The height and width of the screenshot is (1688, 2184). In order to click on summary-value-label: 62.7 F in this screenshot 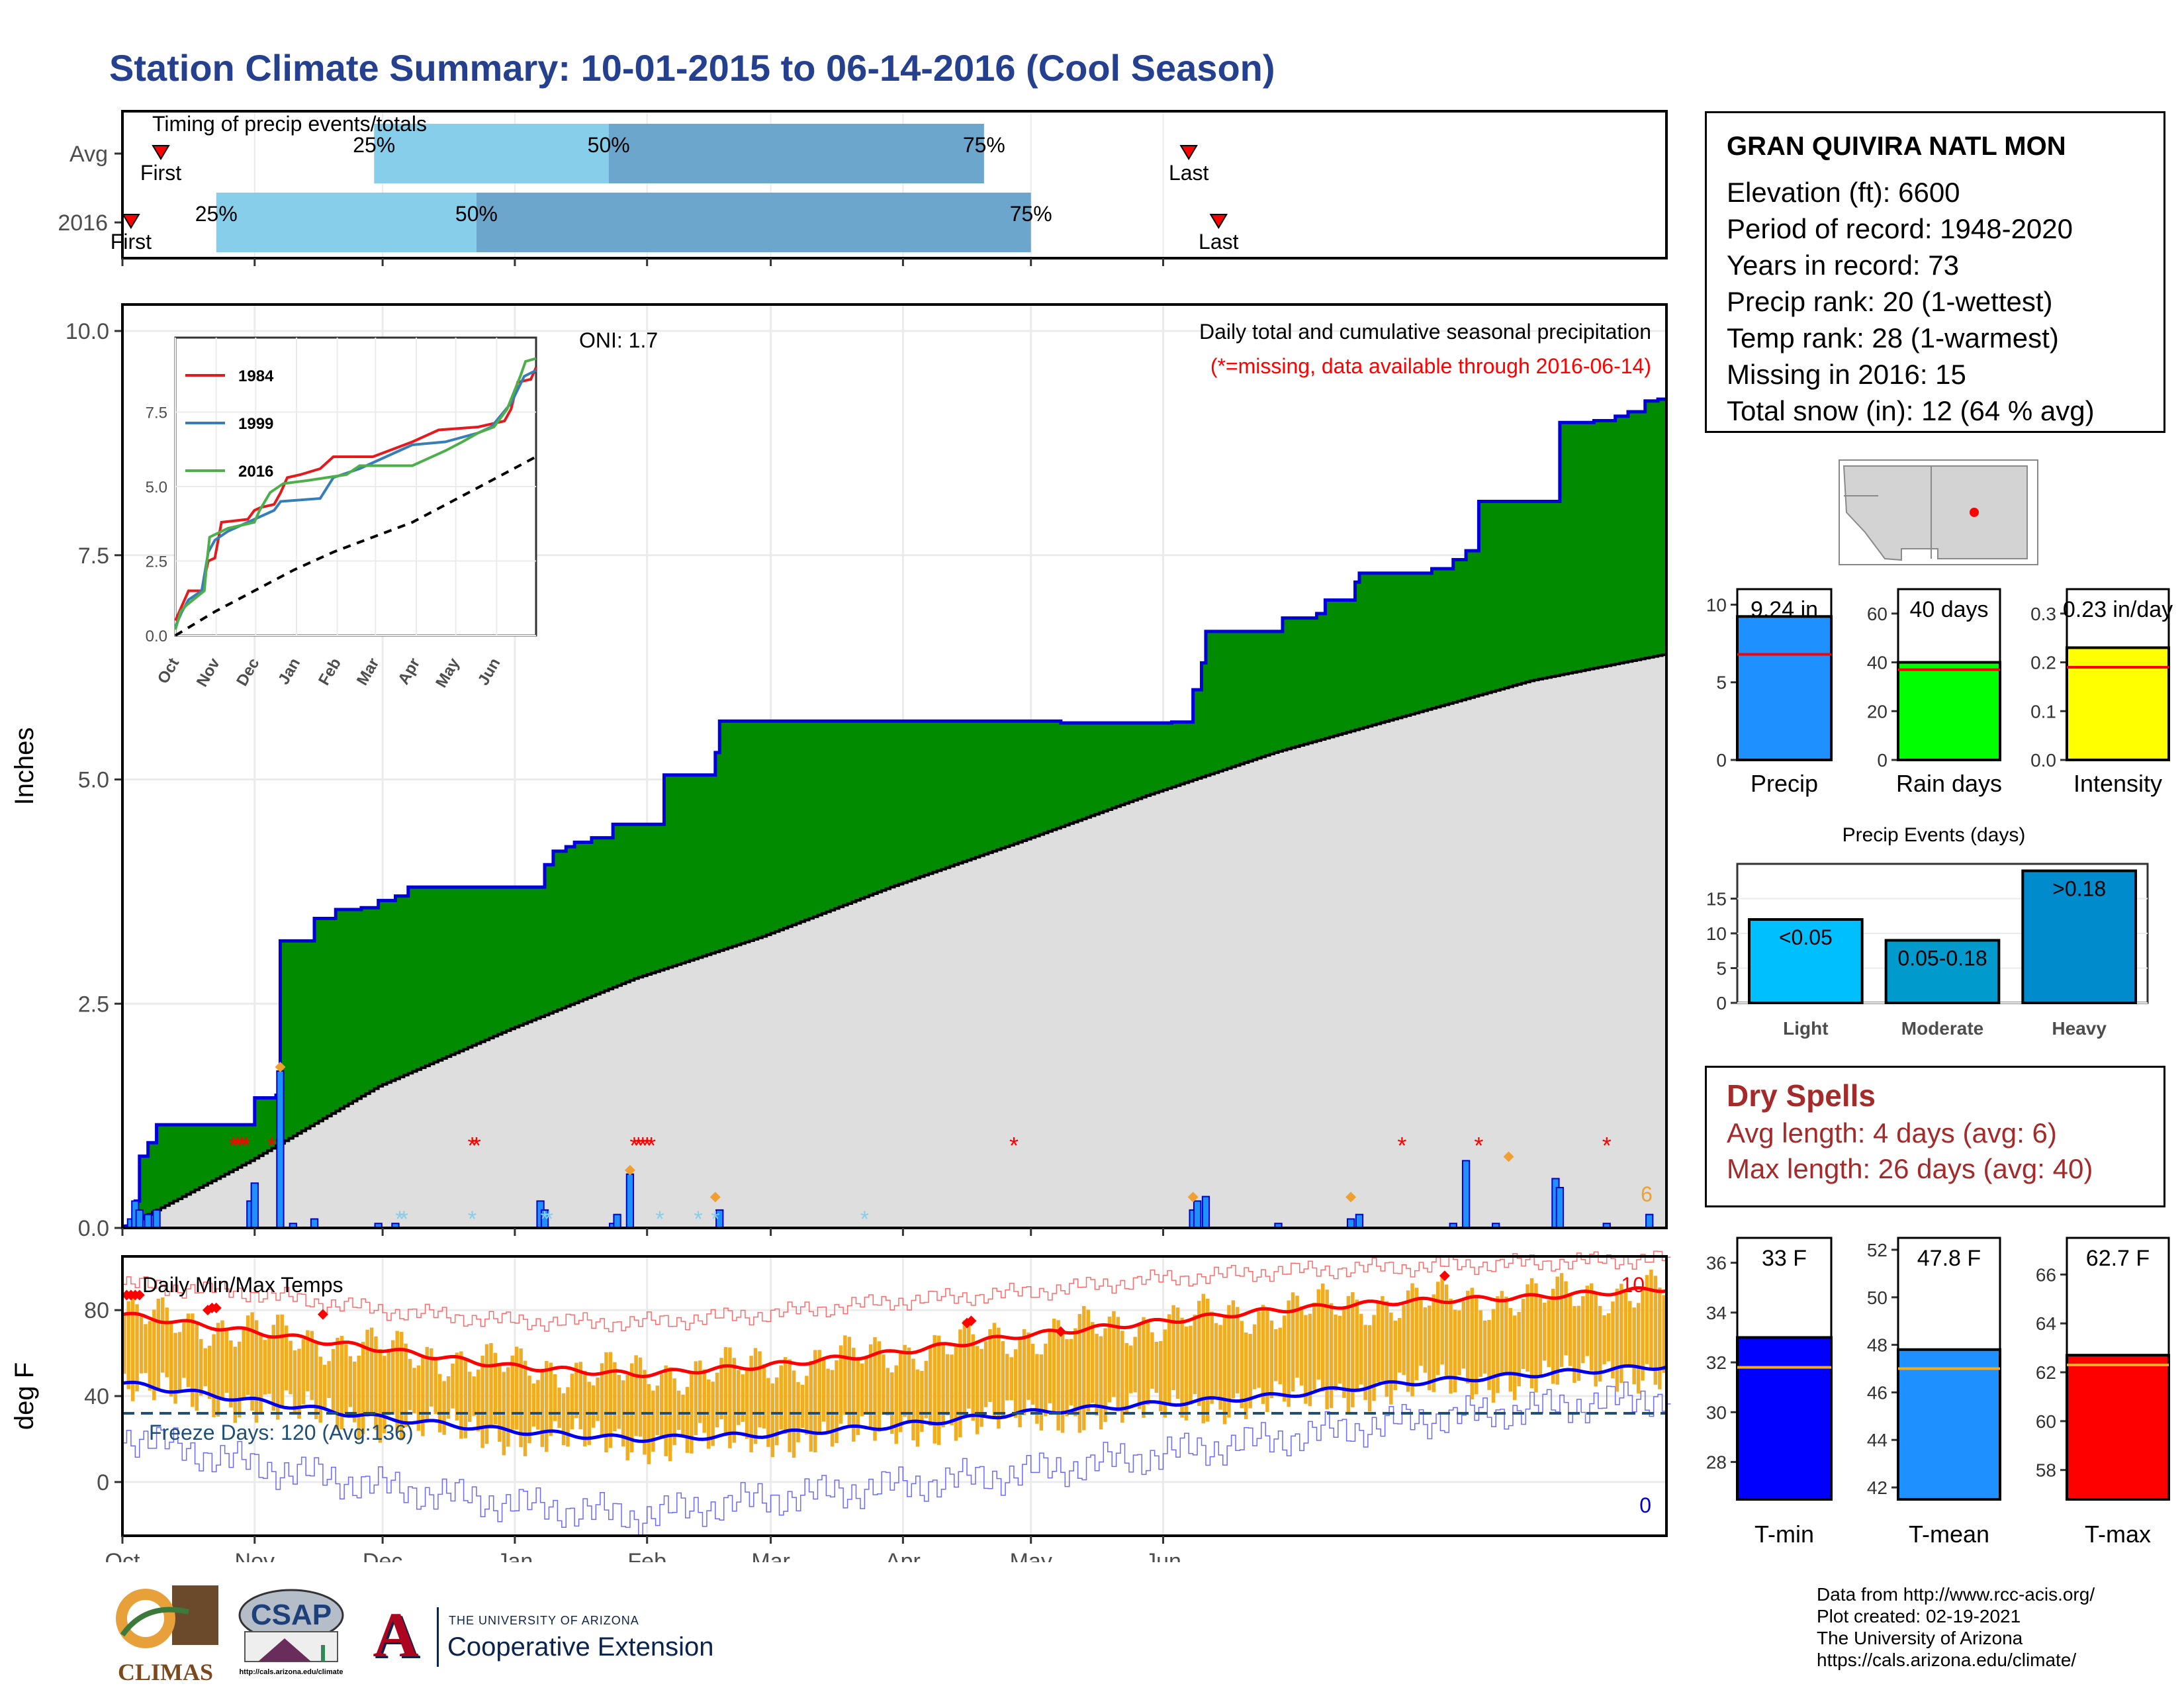, I will do `click(2118, 1258)`.